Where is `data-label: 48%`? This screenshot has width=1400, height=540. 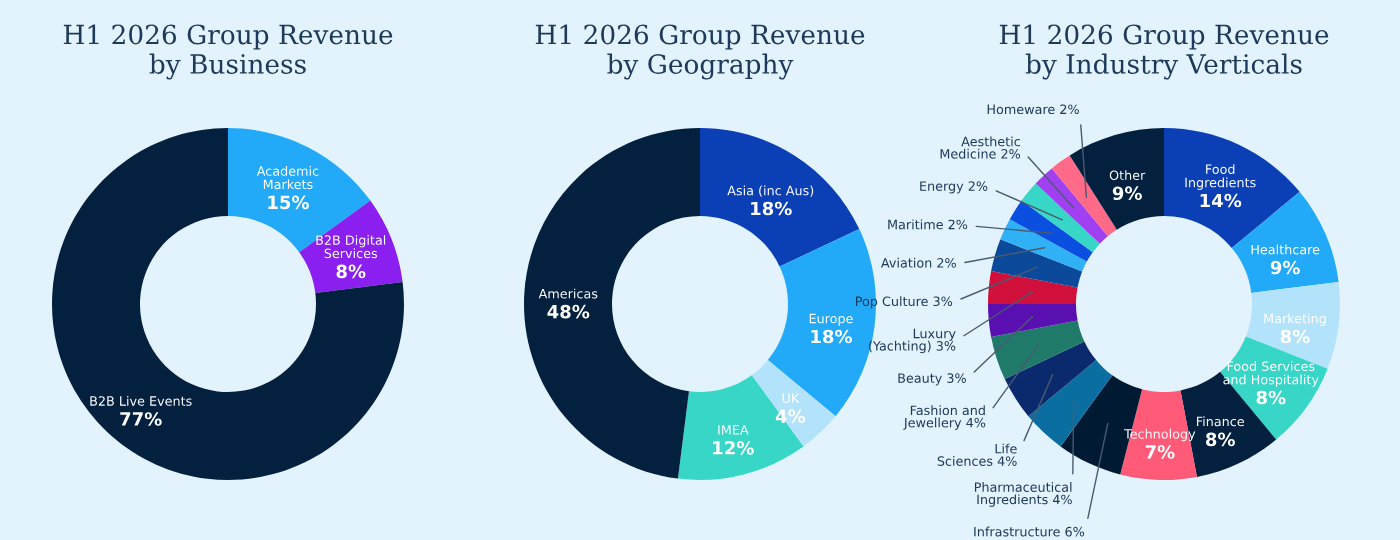 data-label: 48% is located at coordinates (568, 311).